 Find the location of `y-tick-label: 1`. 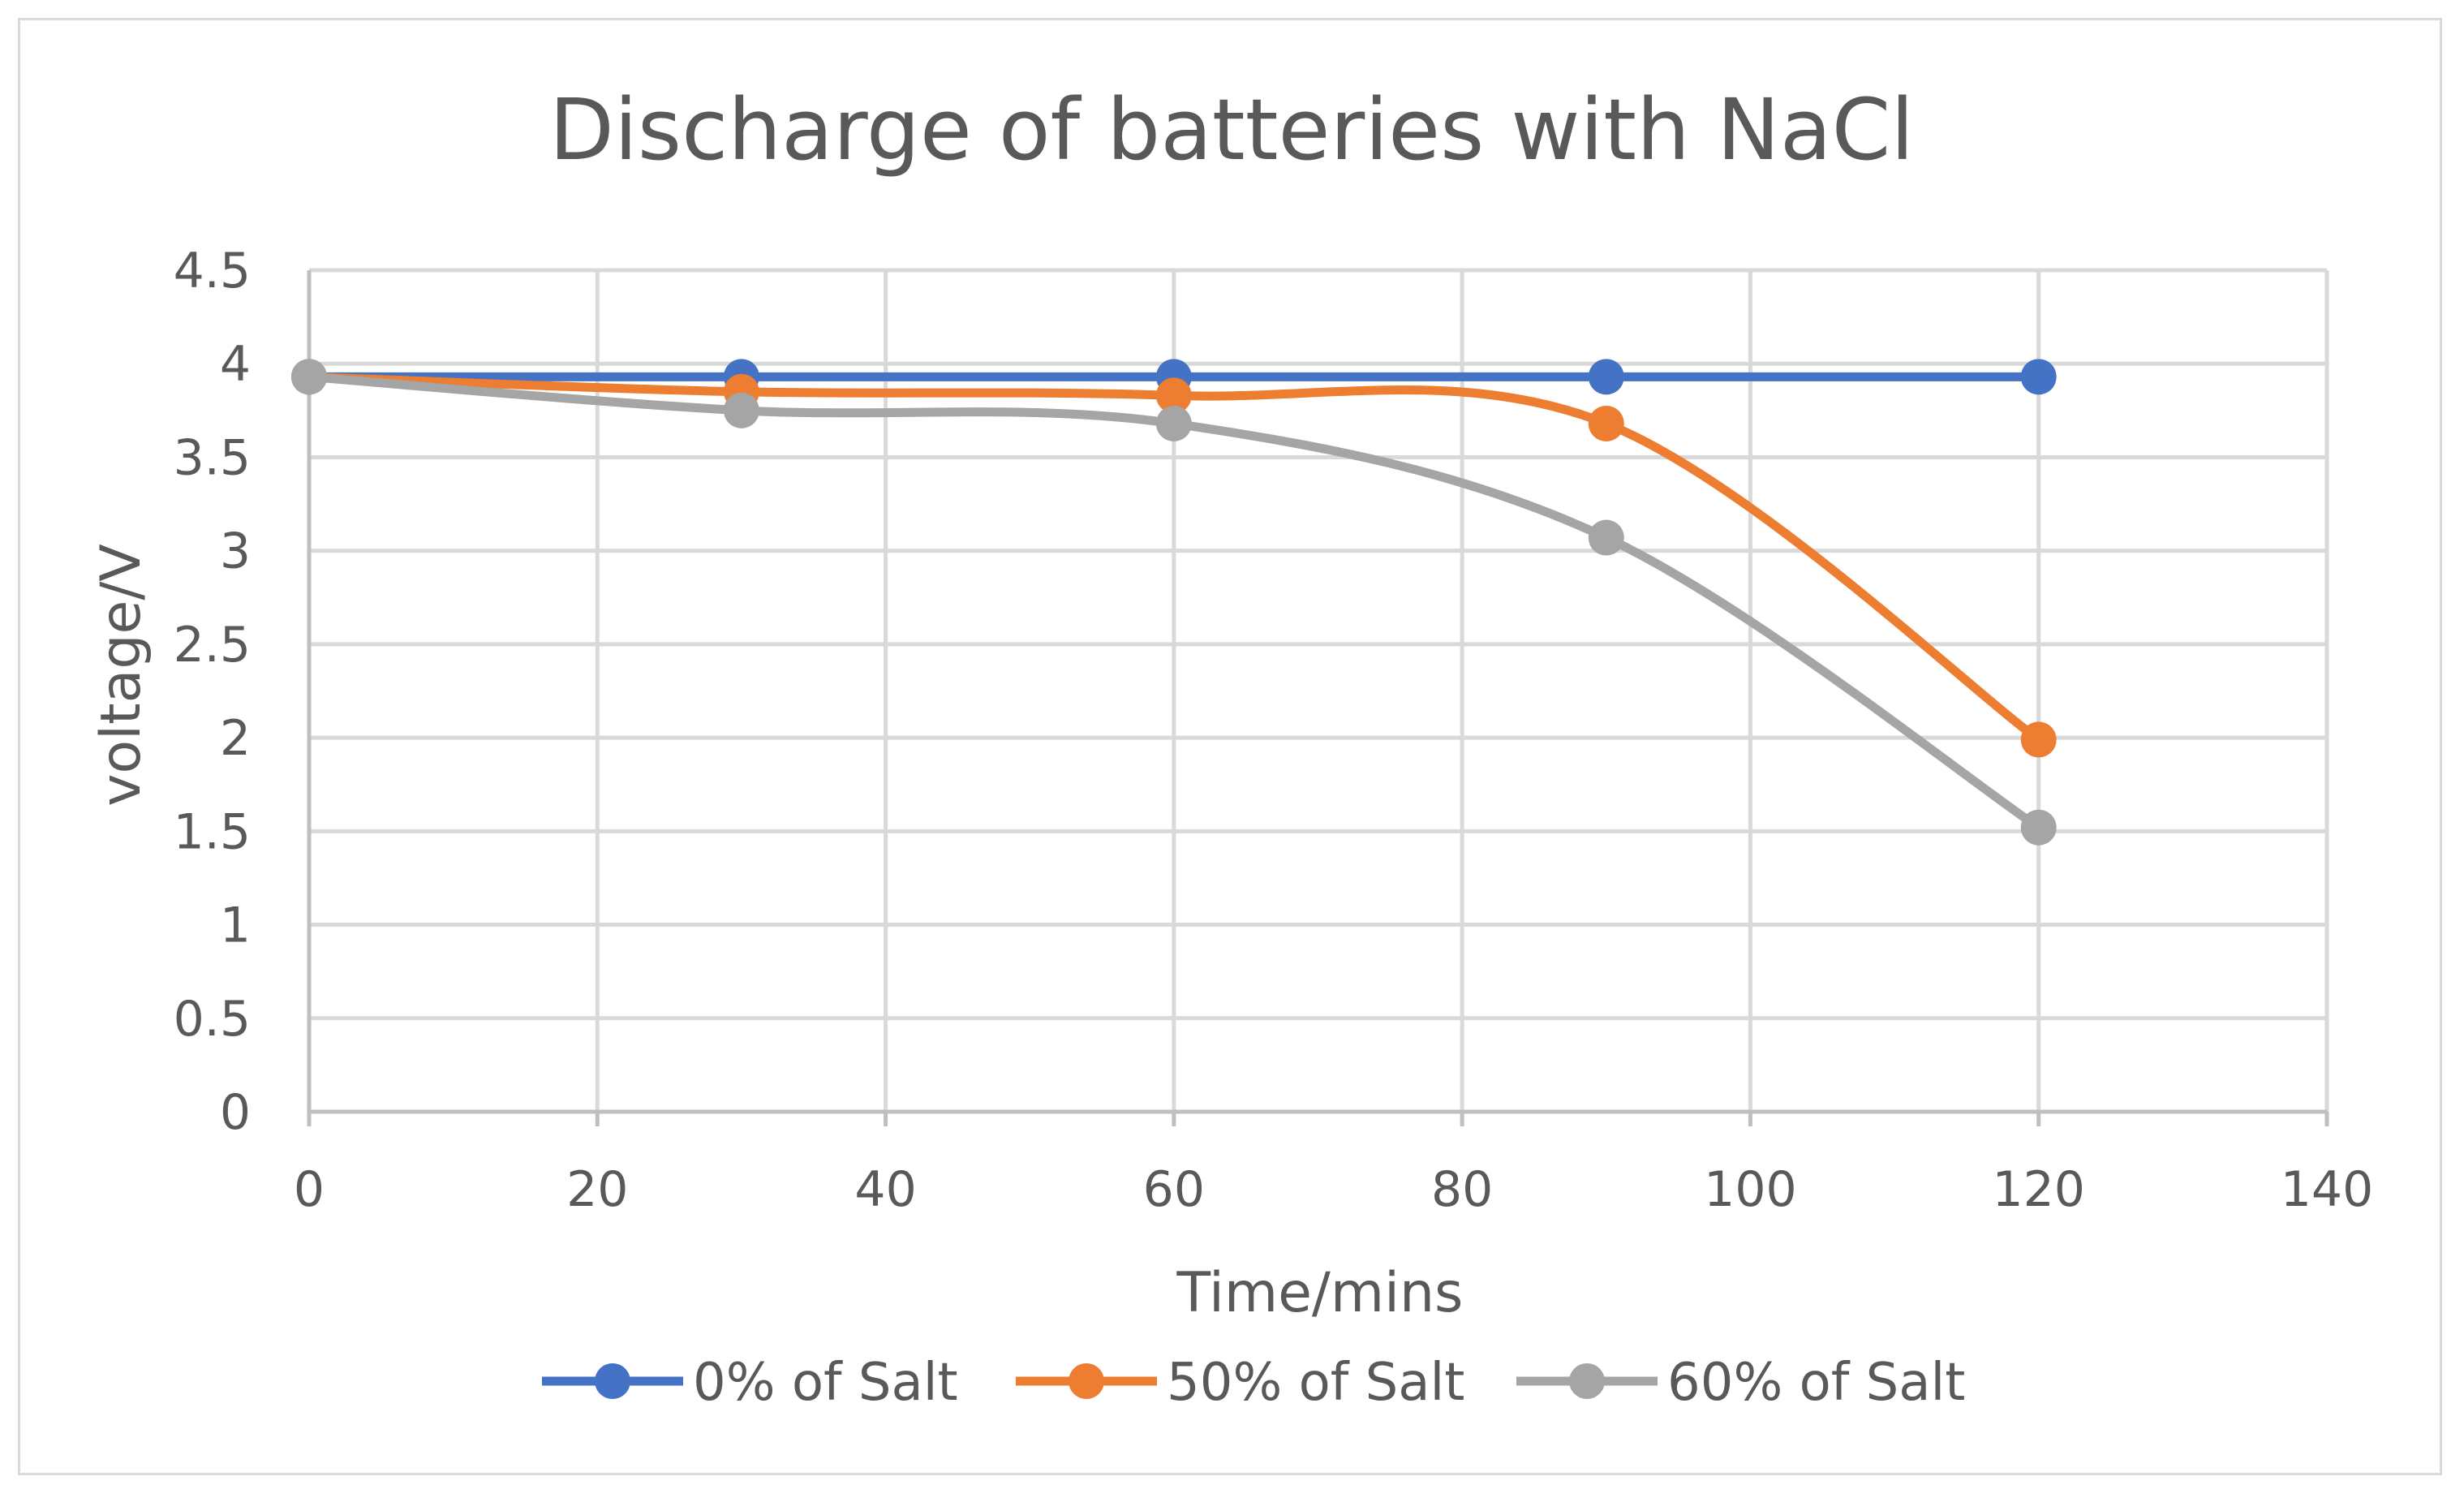

y-tick-label: 1 is located at coordinates (235, 926).